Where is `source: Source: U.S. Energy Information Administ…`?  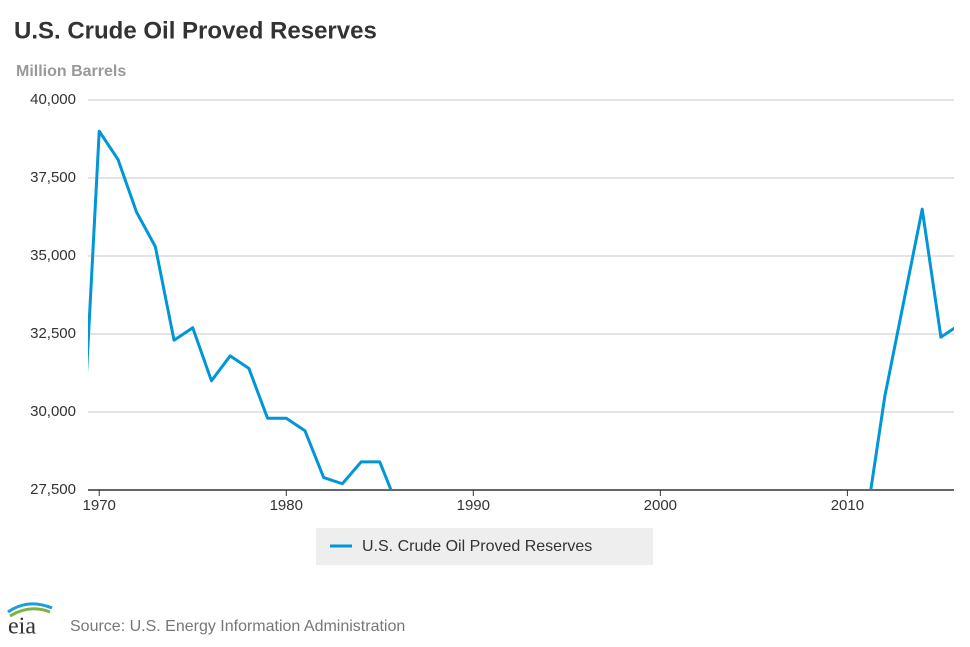
source: Source: U.S. Energy Information Administ… is located at coordinates (237, 626).